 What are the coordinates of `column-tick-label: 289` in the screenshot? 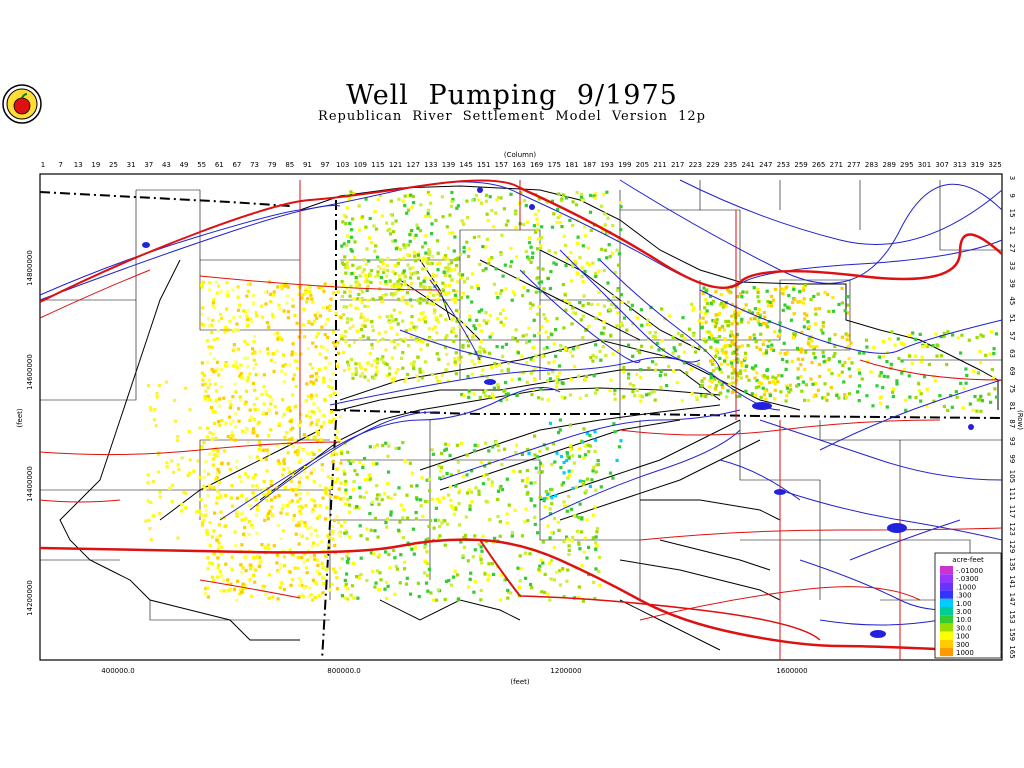 It's located at (889, 165).